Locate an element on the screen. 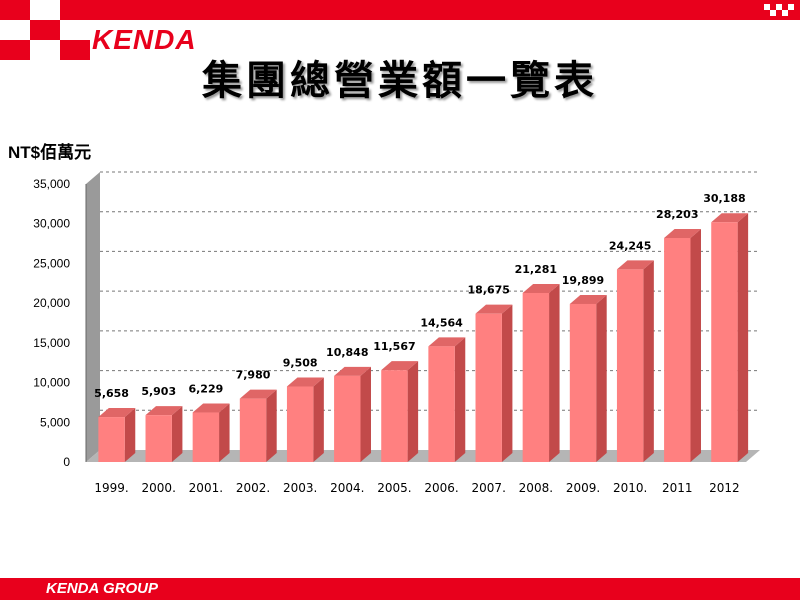 This screenshot has width=800, height=600. top-red-bar is located at coordinates (400, 10).